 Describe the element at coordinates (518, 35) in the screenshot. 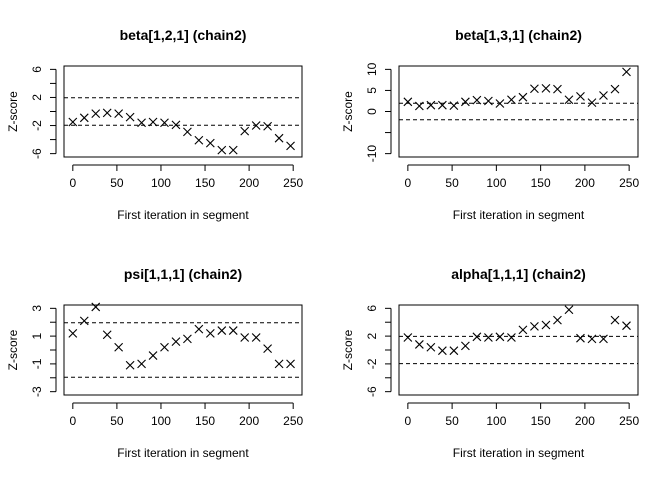

I see `chart-title: beta[1,3,1] (chain2)` at that location.